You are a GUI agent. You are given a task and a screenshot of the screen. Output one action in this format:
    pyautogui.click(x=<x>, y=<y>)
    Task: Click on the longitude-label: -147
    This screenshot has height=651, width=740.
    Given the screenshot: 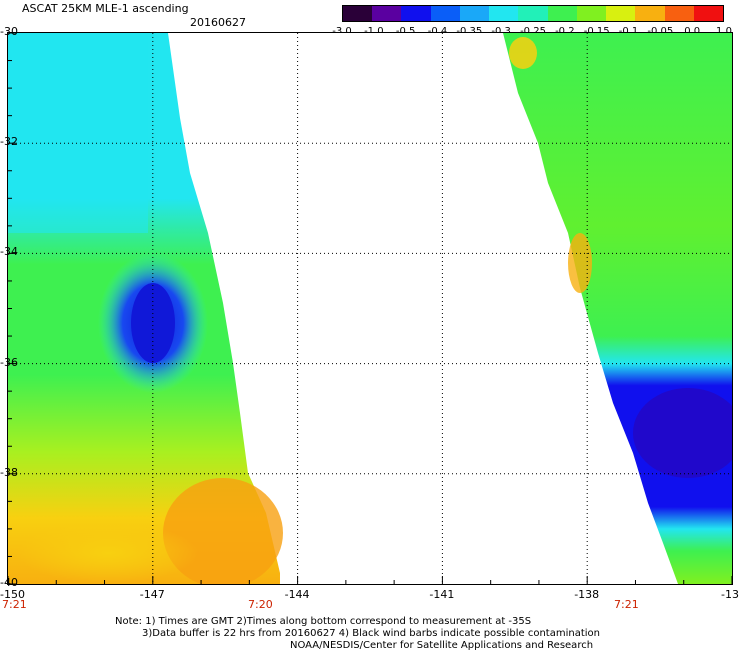 What is the action you would take?
    pyautogui.click(x=152, y=594)
    